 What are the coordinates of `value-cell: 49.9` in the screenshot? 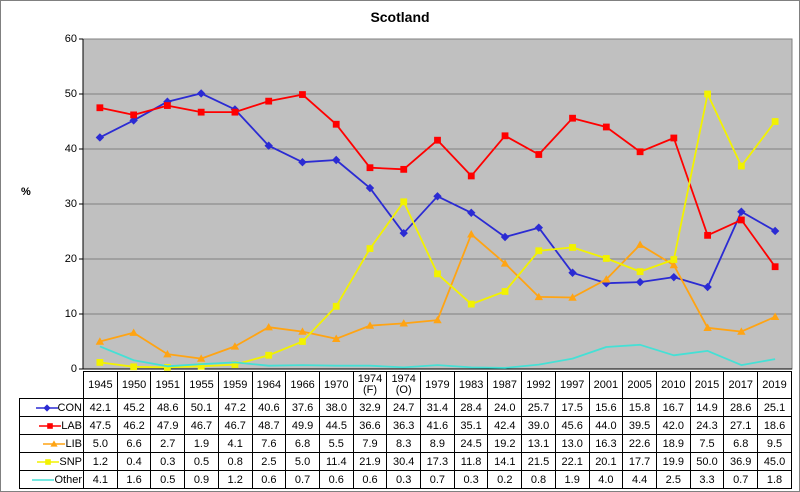 It's located at (302, 425).